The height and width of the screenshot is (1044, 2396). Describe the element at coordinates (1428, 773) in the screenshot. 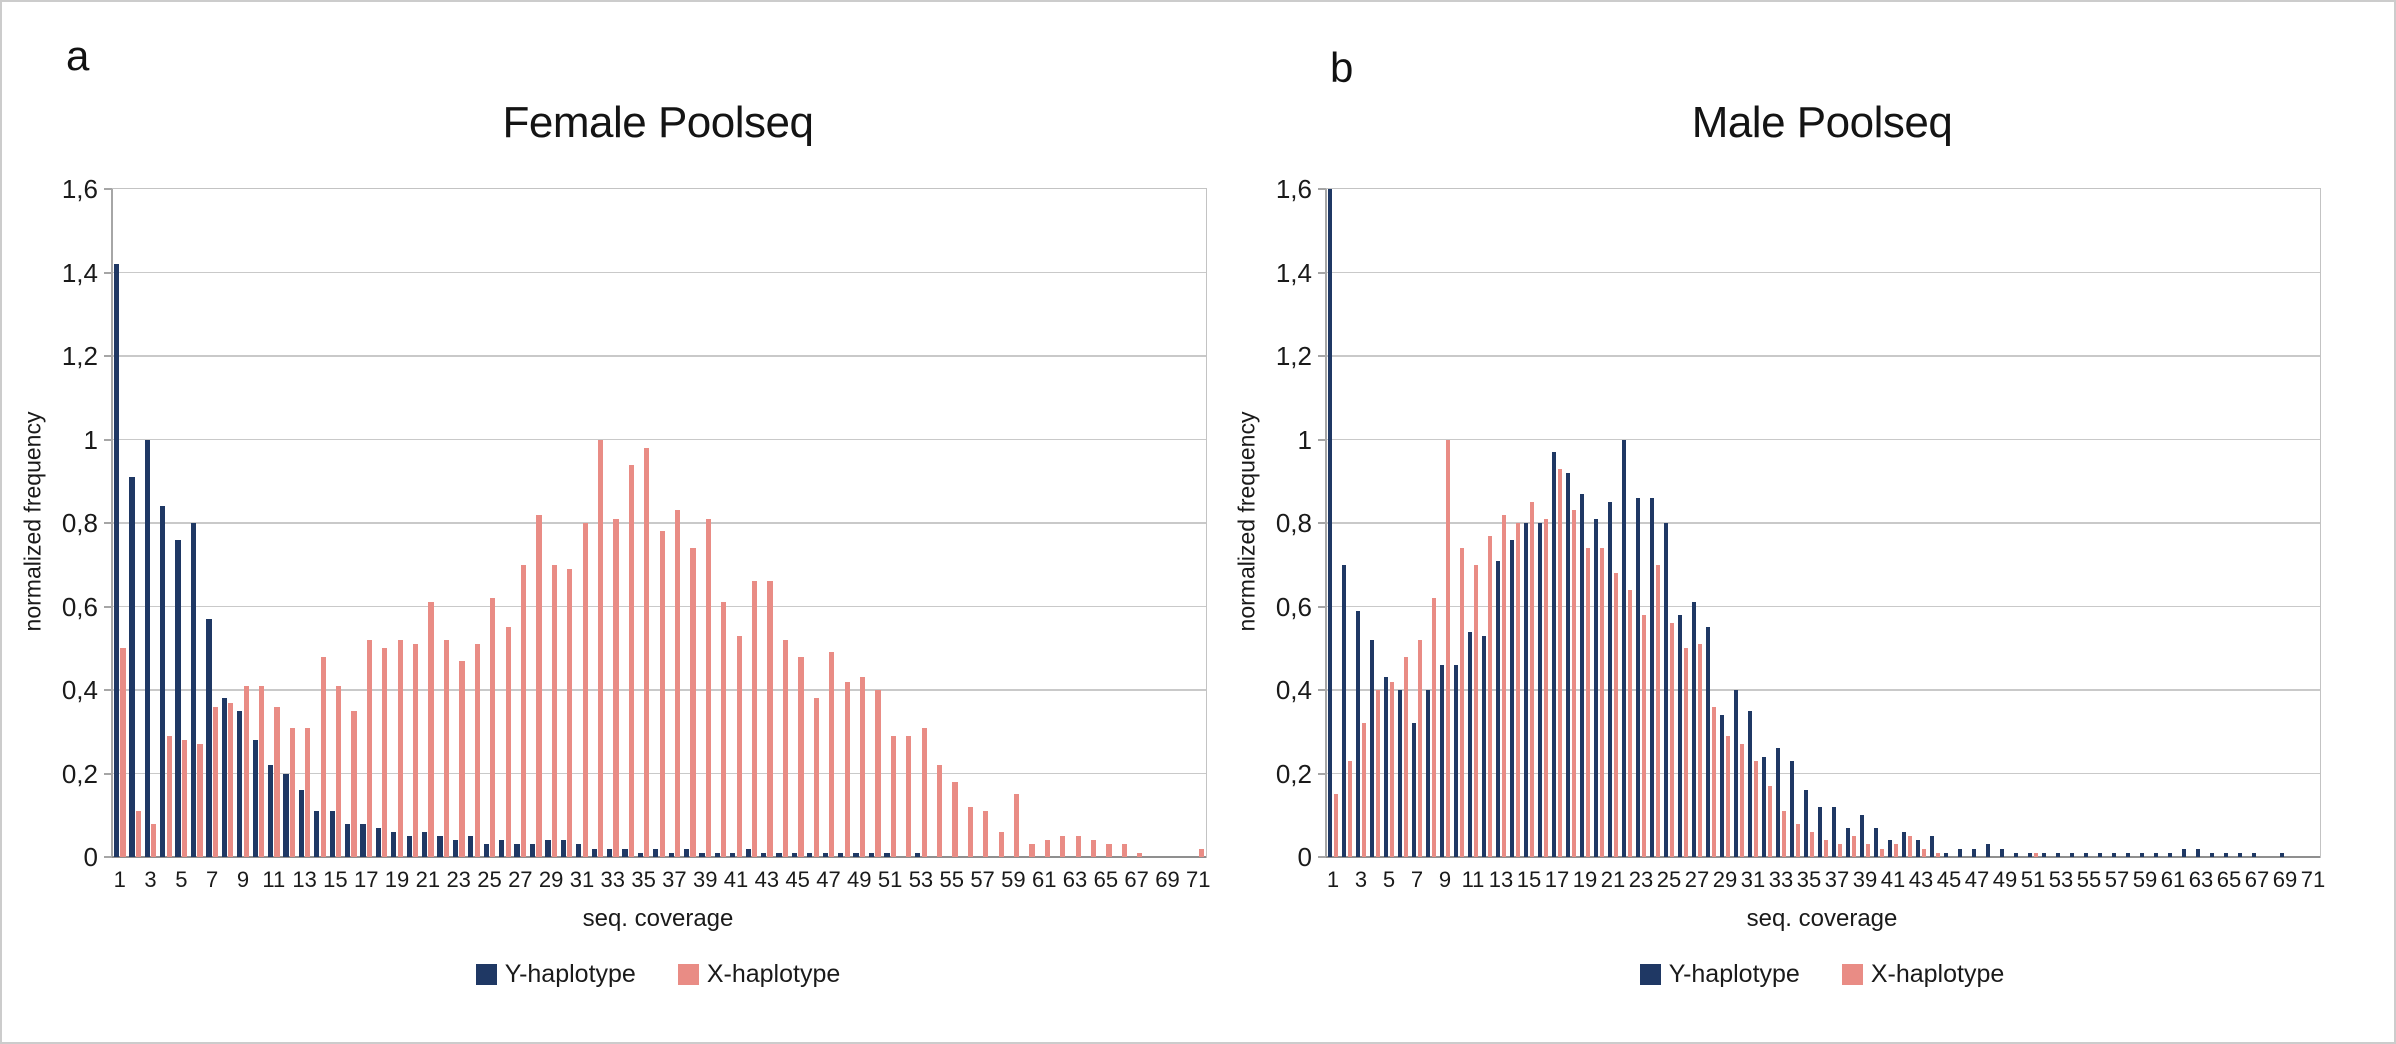

I see `y-haplotype-bar-cov8` at that location.